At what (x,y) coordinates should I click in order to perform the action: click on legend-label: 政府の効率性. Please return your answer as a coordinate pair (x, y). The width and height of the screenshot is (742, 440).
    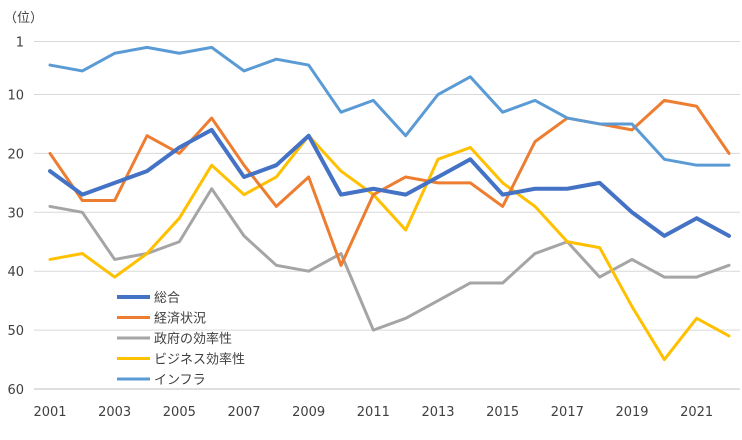
    Looking at the image, I should click on (193, 339).